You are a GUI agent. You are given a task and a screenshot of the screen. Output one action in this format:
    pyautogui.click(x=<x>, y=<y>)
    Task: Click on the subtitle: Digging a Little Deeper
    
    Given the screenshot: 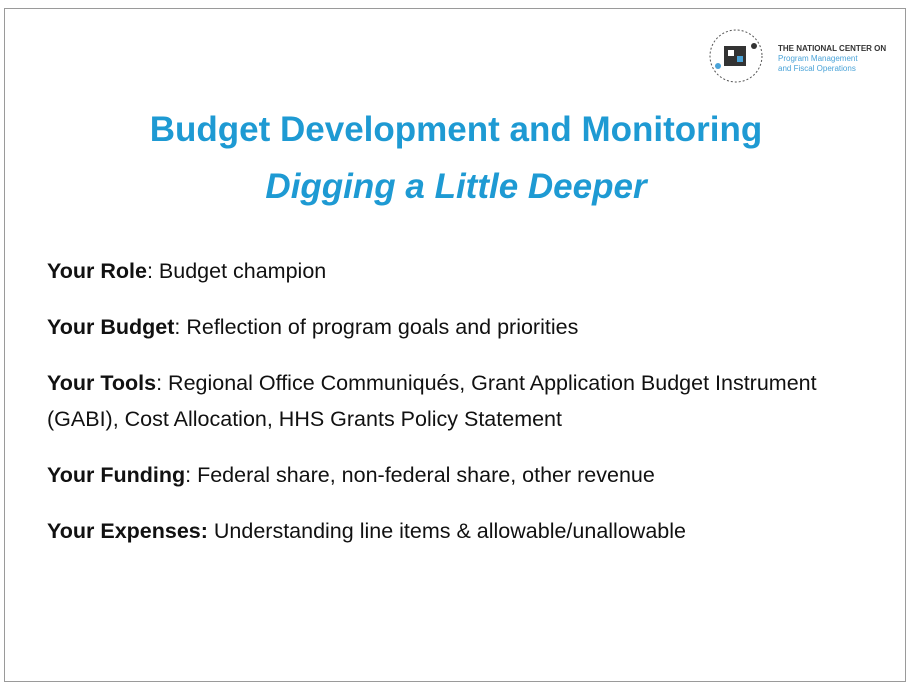 What is the action you would take?
    pyautogui.click(x=456, y=186)
    